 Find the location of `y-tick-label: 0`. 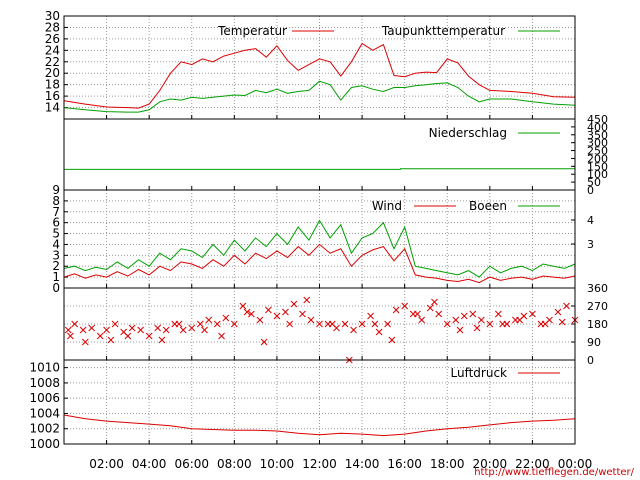

y-tick-label: 0 is located at coordinates (56, 288).